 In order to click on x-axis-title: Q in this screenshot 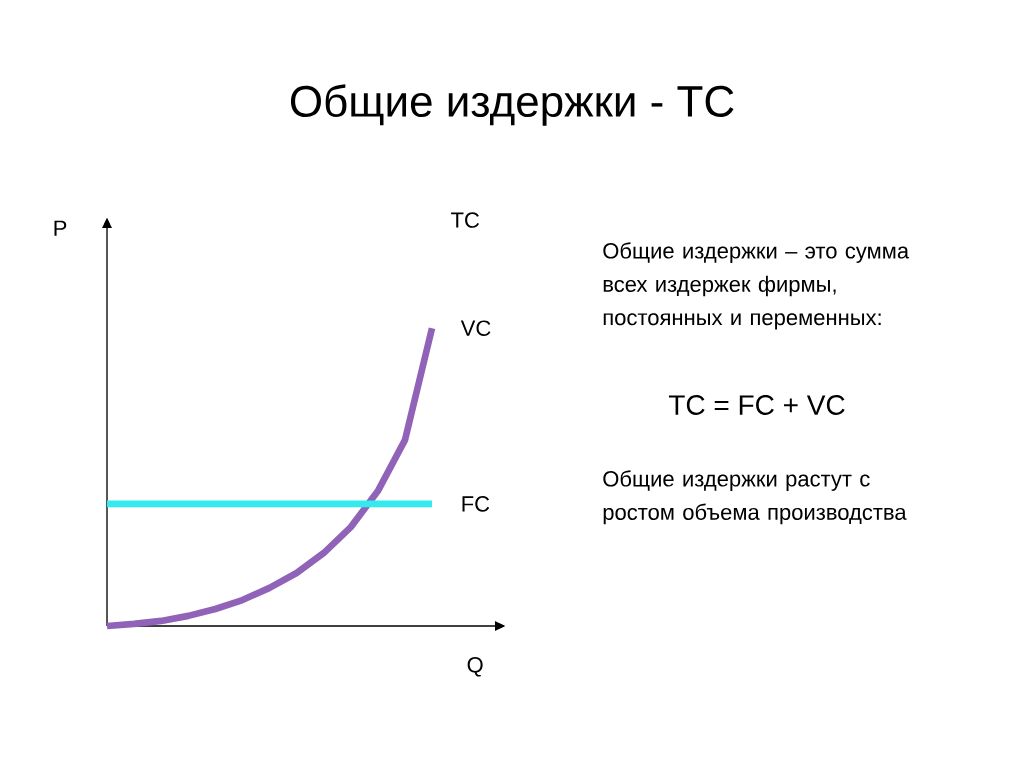, I will do `click(475, 667)`.